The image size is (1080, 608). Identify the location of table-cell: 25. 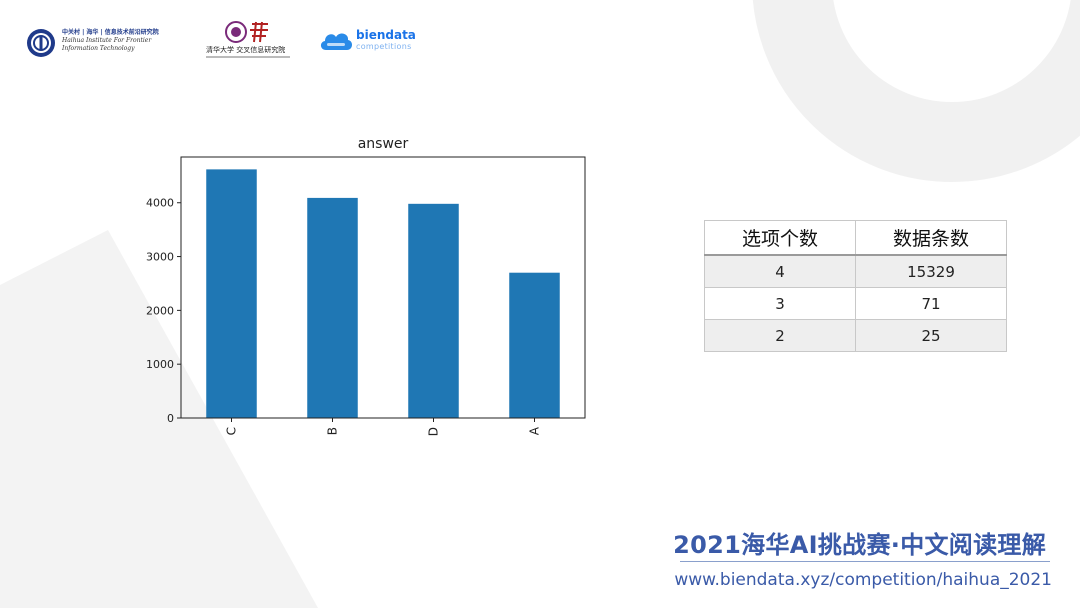
(931, 335).